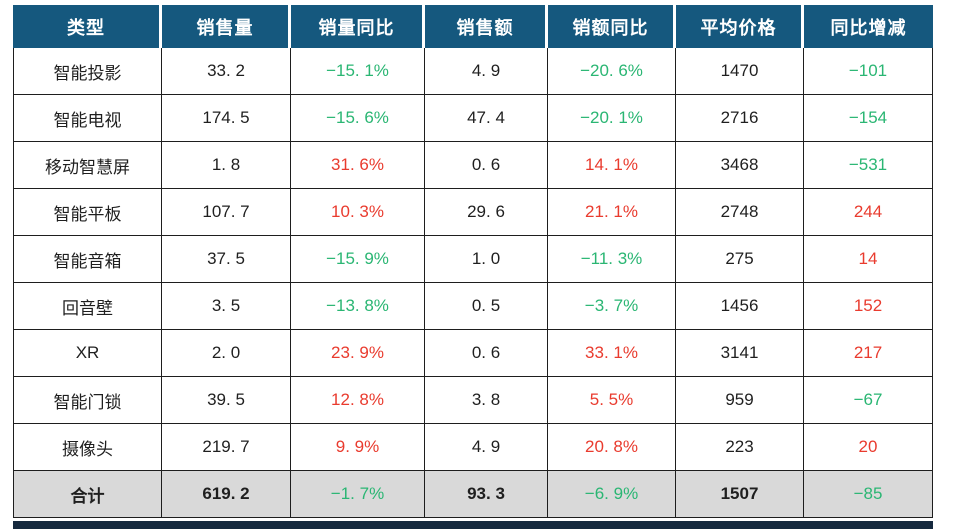 Image resolution: width=953 pixels, height=529 pixels. I want to click on row-label: 智能电视, so click(87, 118).